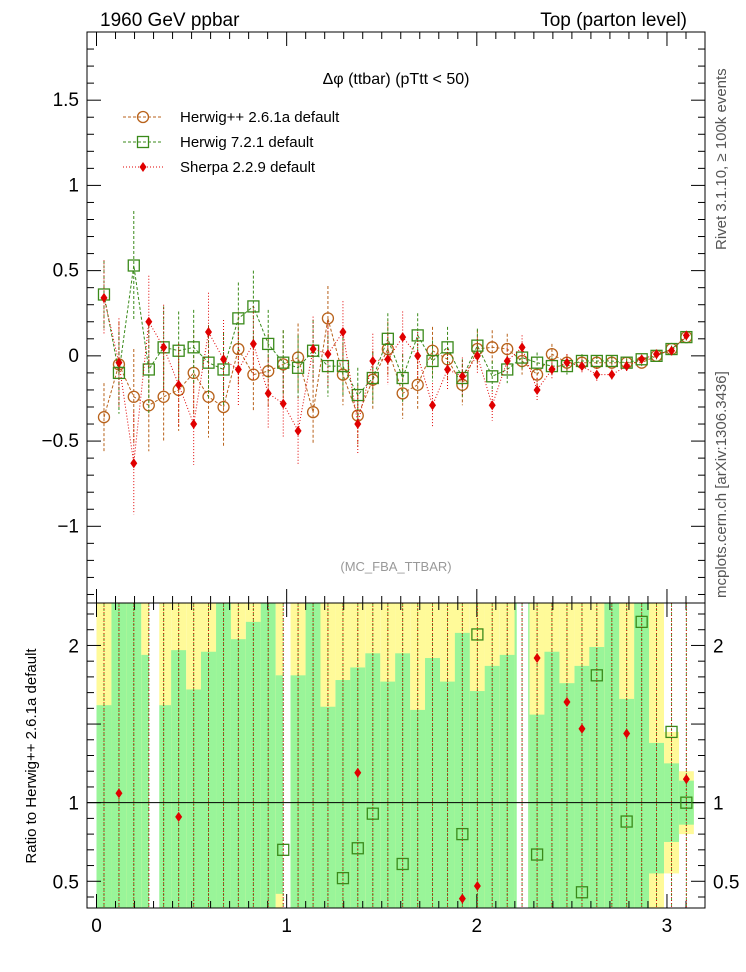 This screenshot has width=746, height=972. Describe the element at coordinates (170, 20) in the screenshot. I see `header-left: 1960 GeV ppbar` at that location.